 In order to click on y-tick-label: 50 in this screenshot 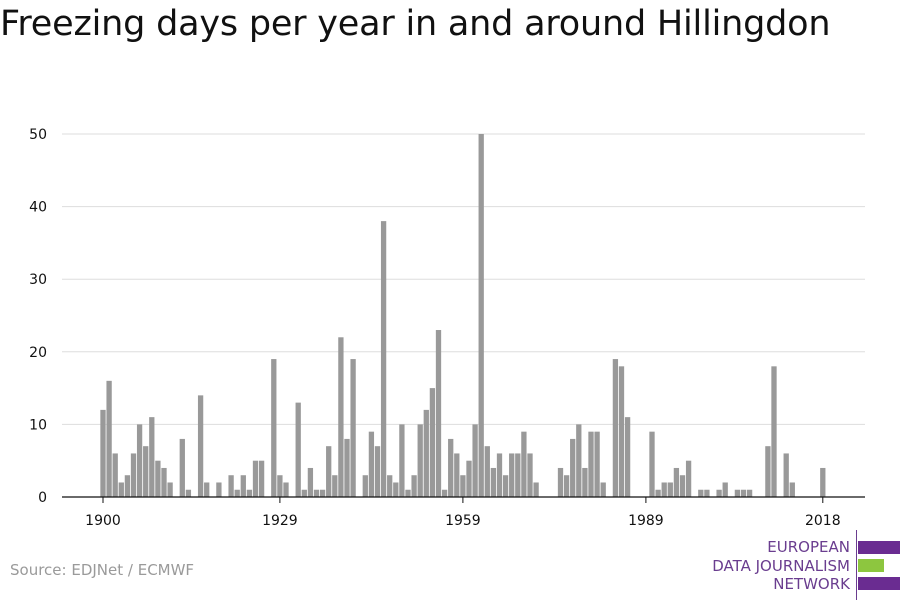, I will do `click(38, 135)`.